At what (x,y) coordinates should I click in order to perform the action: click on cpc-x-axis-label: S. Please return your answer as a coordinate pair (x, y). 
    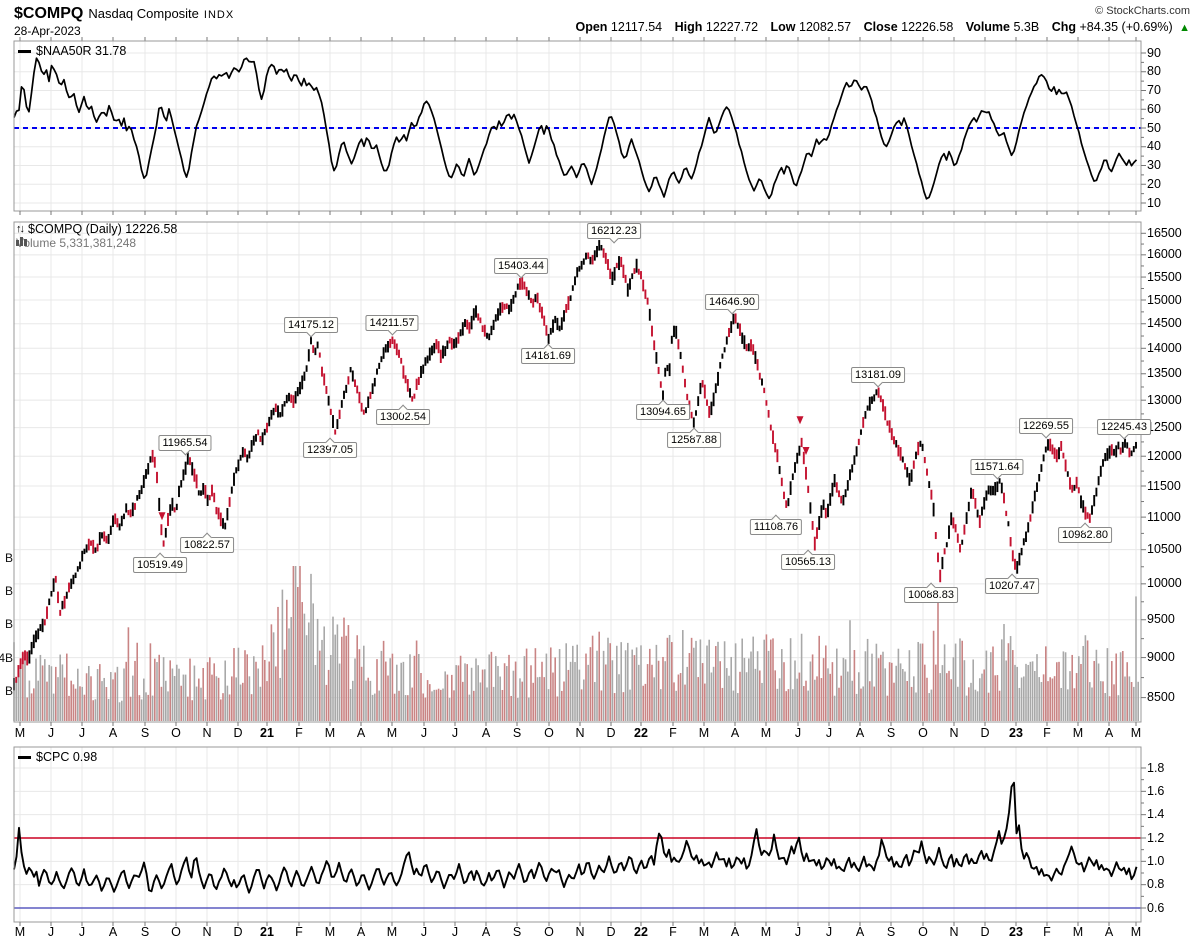
    Looking at the image, I should click on (891, 932).